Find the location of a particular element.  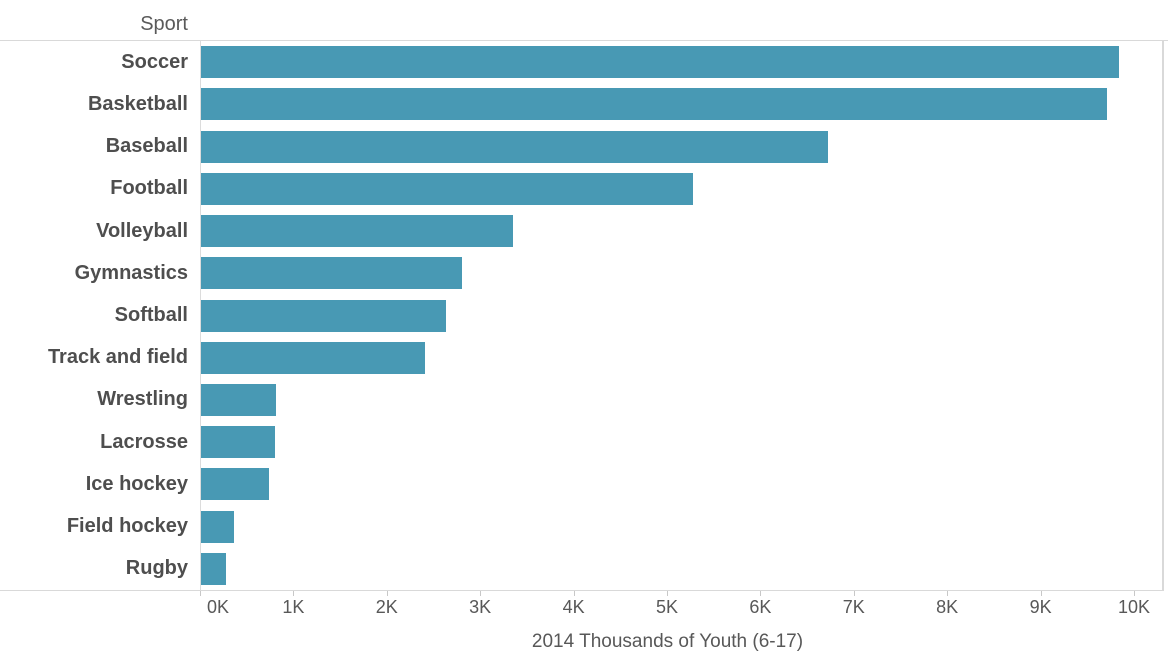

bar-row: Gymnastics is located at coordinates (582, 273).